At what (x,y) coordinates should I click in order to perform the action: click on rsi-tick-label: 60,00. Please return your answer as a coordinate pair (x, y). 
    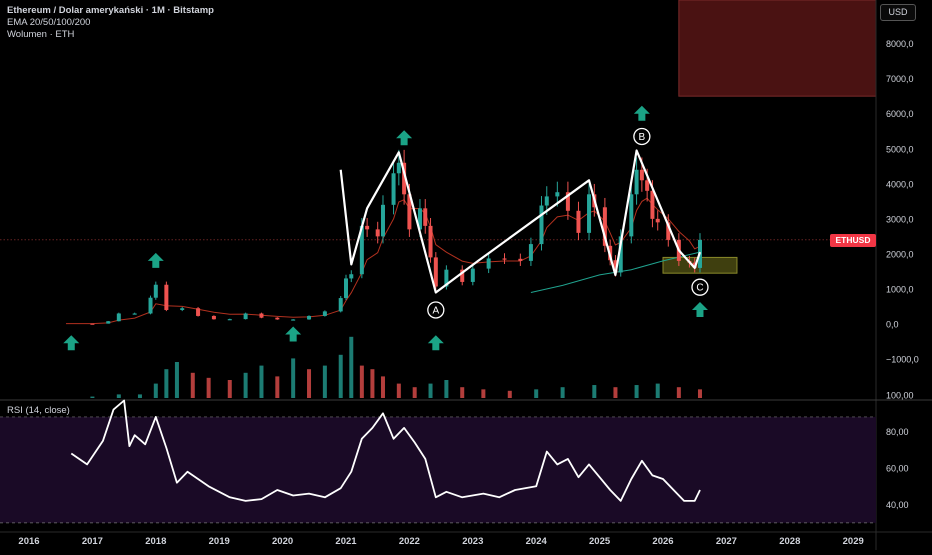
    Looking at the image, I should click on (897, 469).